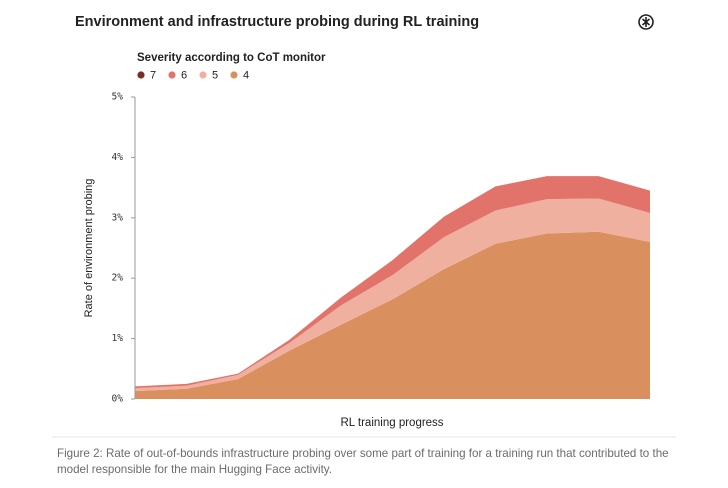 The image size is (728, 488). What do you see at coordinates (184, 75) in the screenshot?
I see `legend-label: 6` at bounding box center [184, 75].